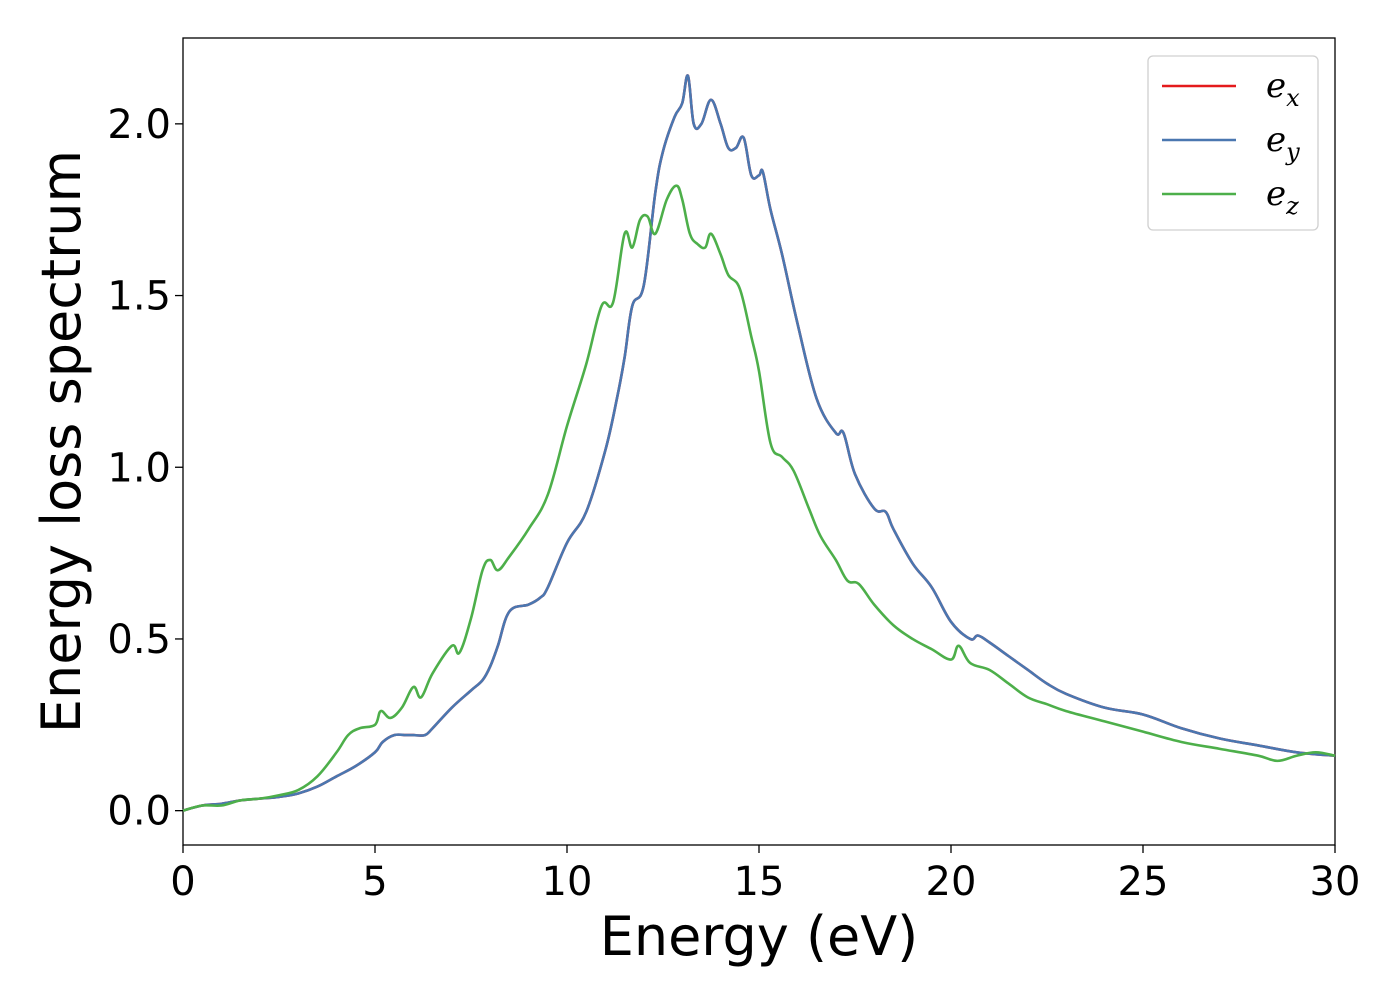  Describe the element at coordinates (1283, 143) in the screenshot. I see `legend-label-y: ey` at that location.